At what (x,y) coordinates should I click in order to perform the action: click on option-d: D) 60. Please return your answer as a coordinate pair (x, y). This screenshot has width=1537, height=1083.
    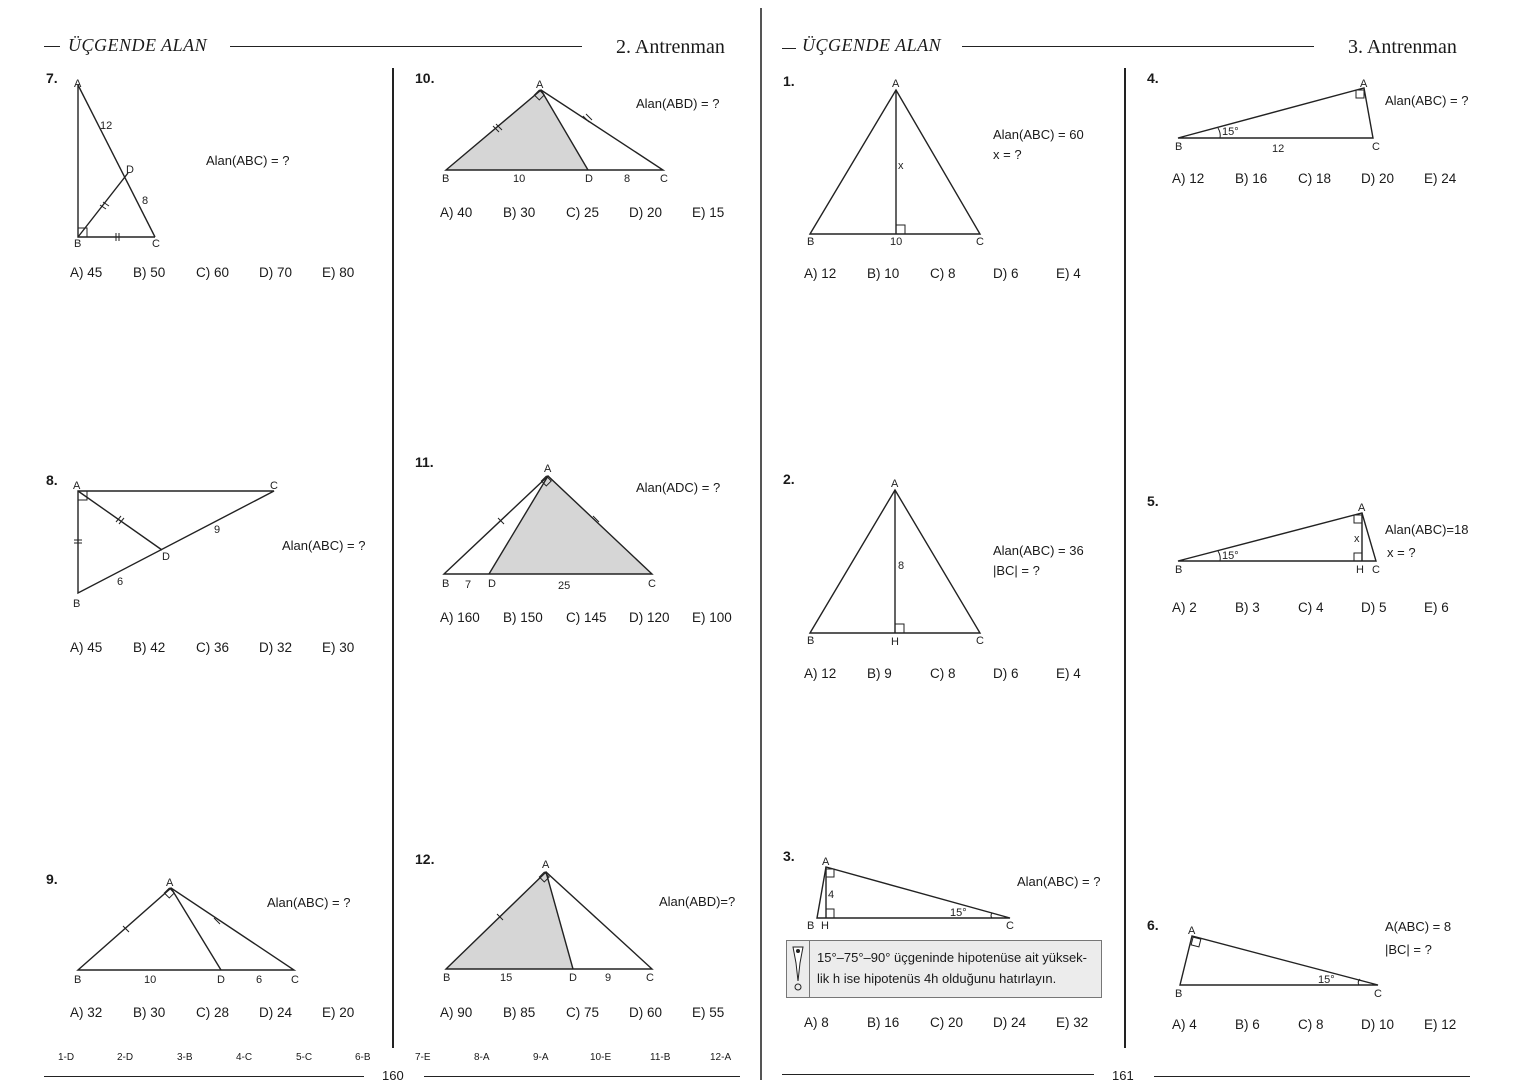
    Looking at the image, I should click on (646, 1012).